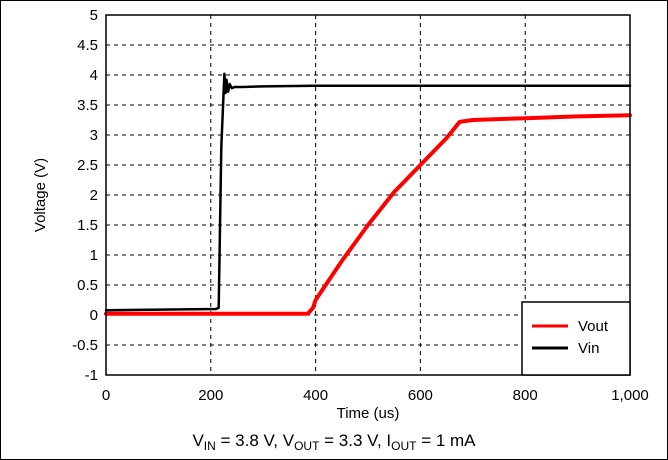 This screenshot has width=668, height=460. What do you see at coordinates (94, 135) in the screenshot?
I see `y-tick-label: 3` at bounding box center [94, 135].